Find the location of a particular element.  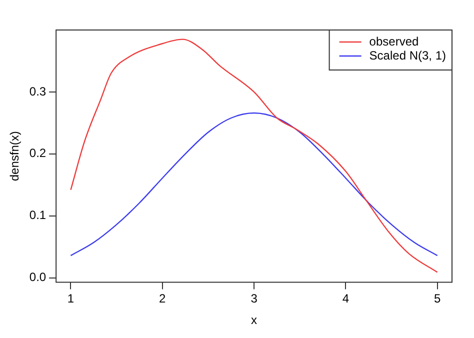

x-tick-label: 1 is located at coordinates (70, 299).